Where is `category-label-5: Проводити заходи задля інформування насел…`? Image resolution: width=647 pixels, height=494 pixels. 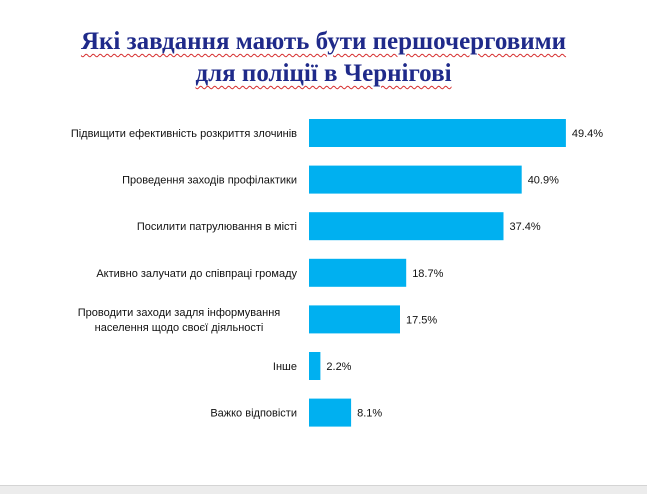
category-label-5: Проводити заходи задля інформування насел… is located at coordinates (179, 320).